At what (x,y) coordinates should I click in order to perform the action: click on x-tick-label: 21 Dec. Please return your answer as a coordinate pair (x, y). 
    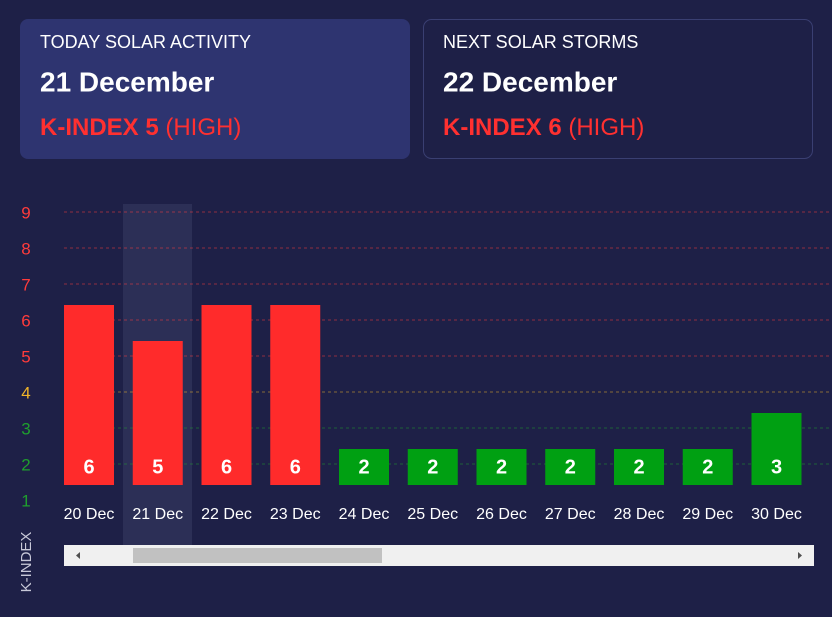
    Looking at the image, I should click on (157, 514).